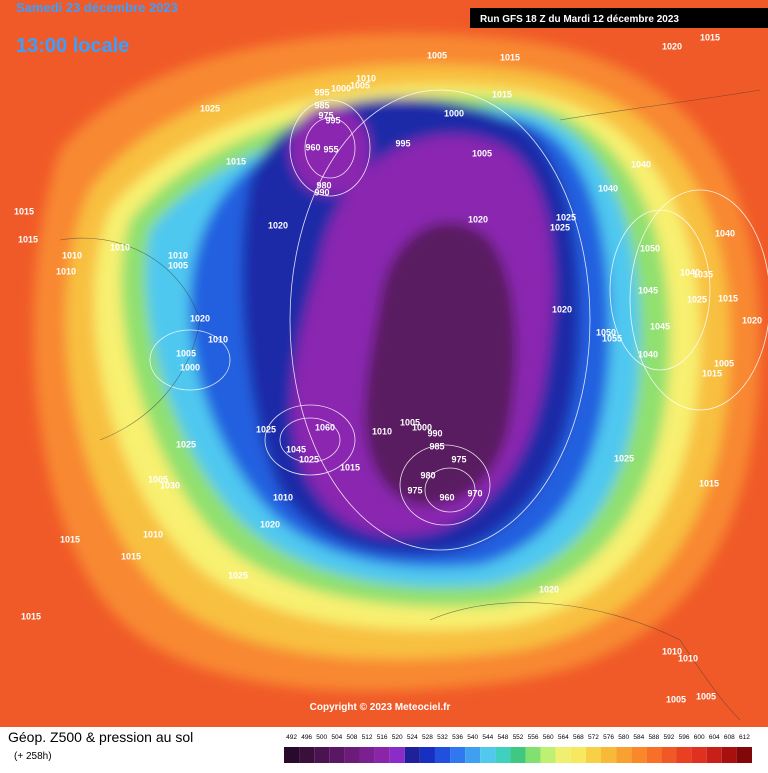  What do you see at coordinates (669, 737) in the screenshot?
I see `colorbar-label: 592` at bounding box center [669, 737].